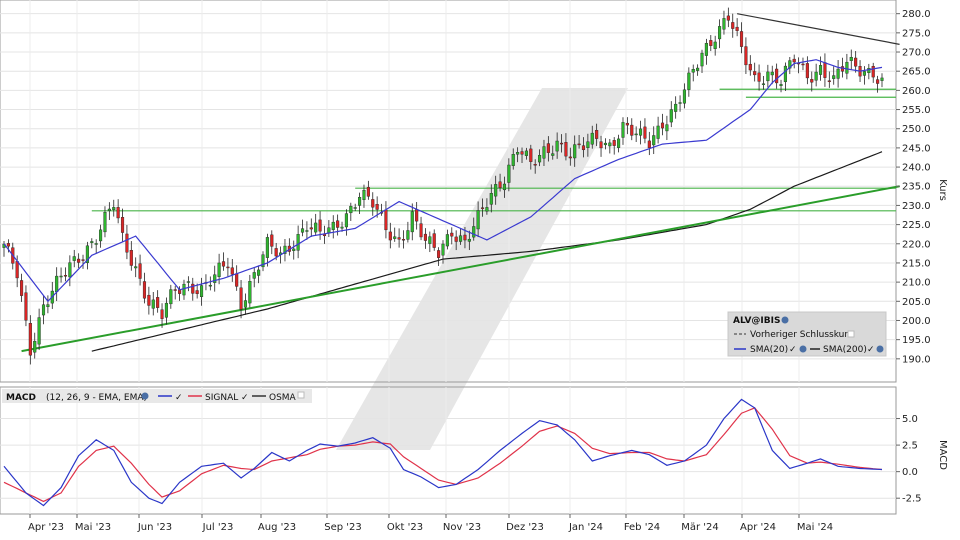 The height and width of the screenshot is (540, 960). I want to click on sma200-settings-icon, so click(880, 349).